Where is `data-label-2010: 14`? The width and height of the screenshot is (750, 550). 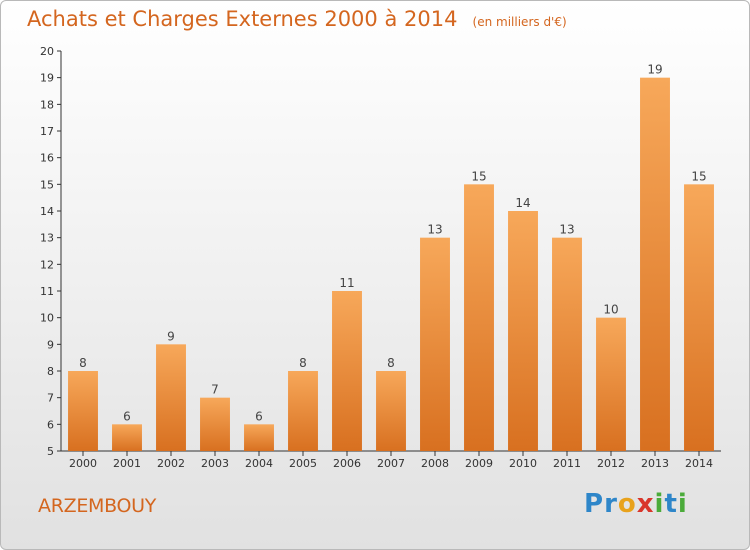 data-label-2010: 14 is located at coordinates (522, 203).